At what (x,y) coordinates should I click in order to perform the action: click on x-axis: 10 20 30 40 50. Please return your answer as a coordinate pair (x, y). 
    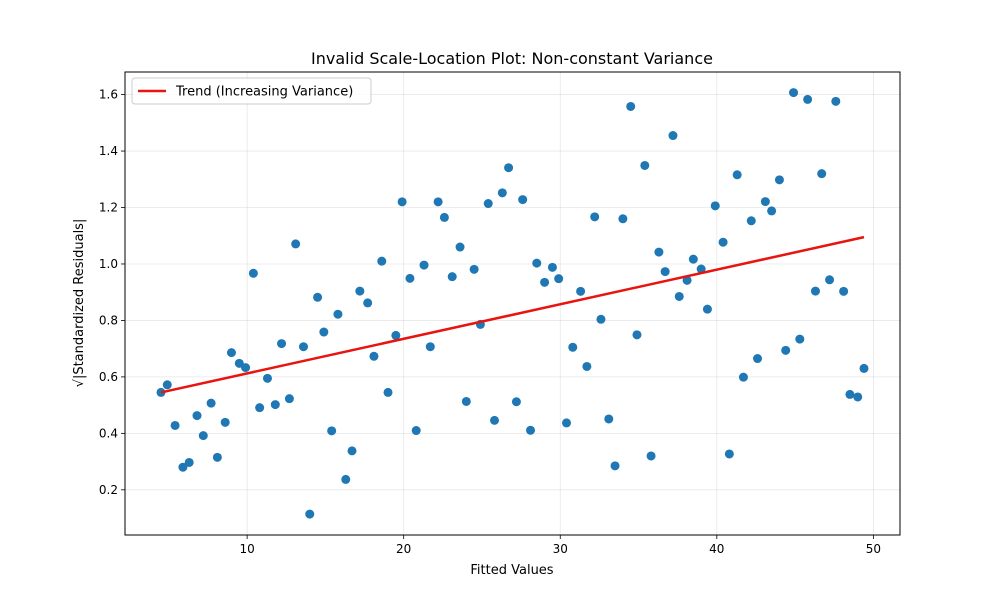
    Looking at the image, I should click on (560, 545).